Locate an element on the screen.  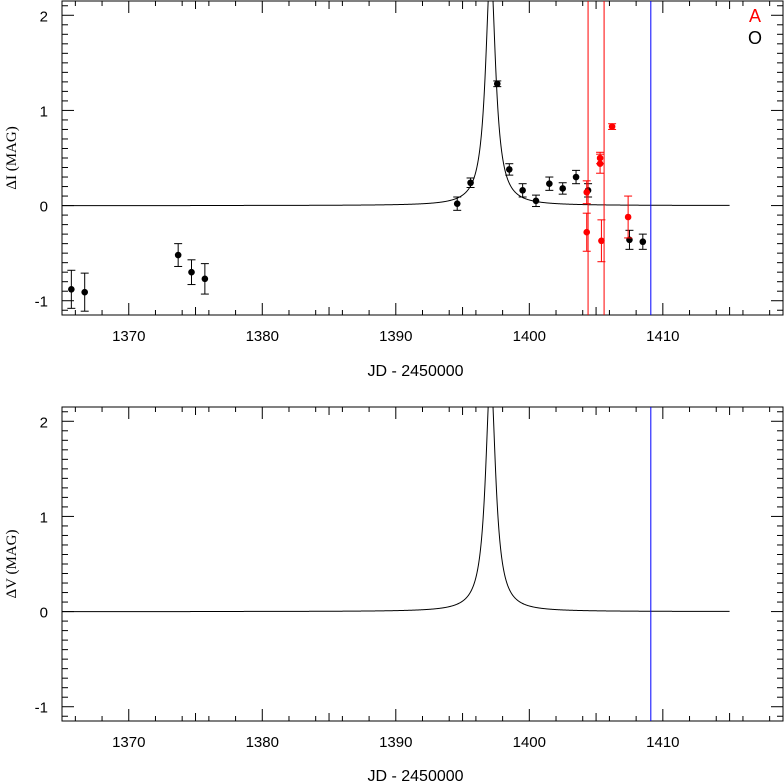
y-axis-title: ΔV (MAG) is located at coordinates (12, 564).